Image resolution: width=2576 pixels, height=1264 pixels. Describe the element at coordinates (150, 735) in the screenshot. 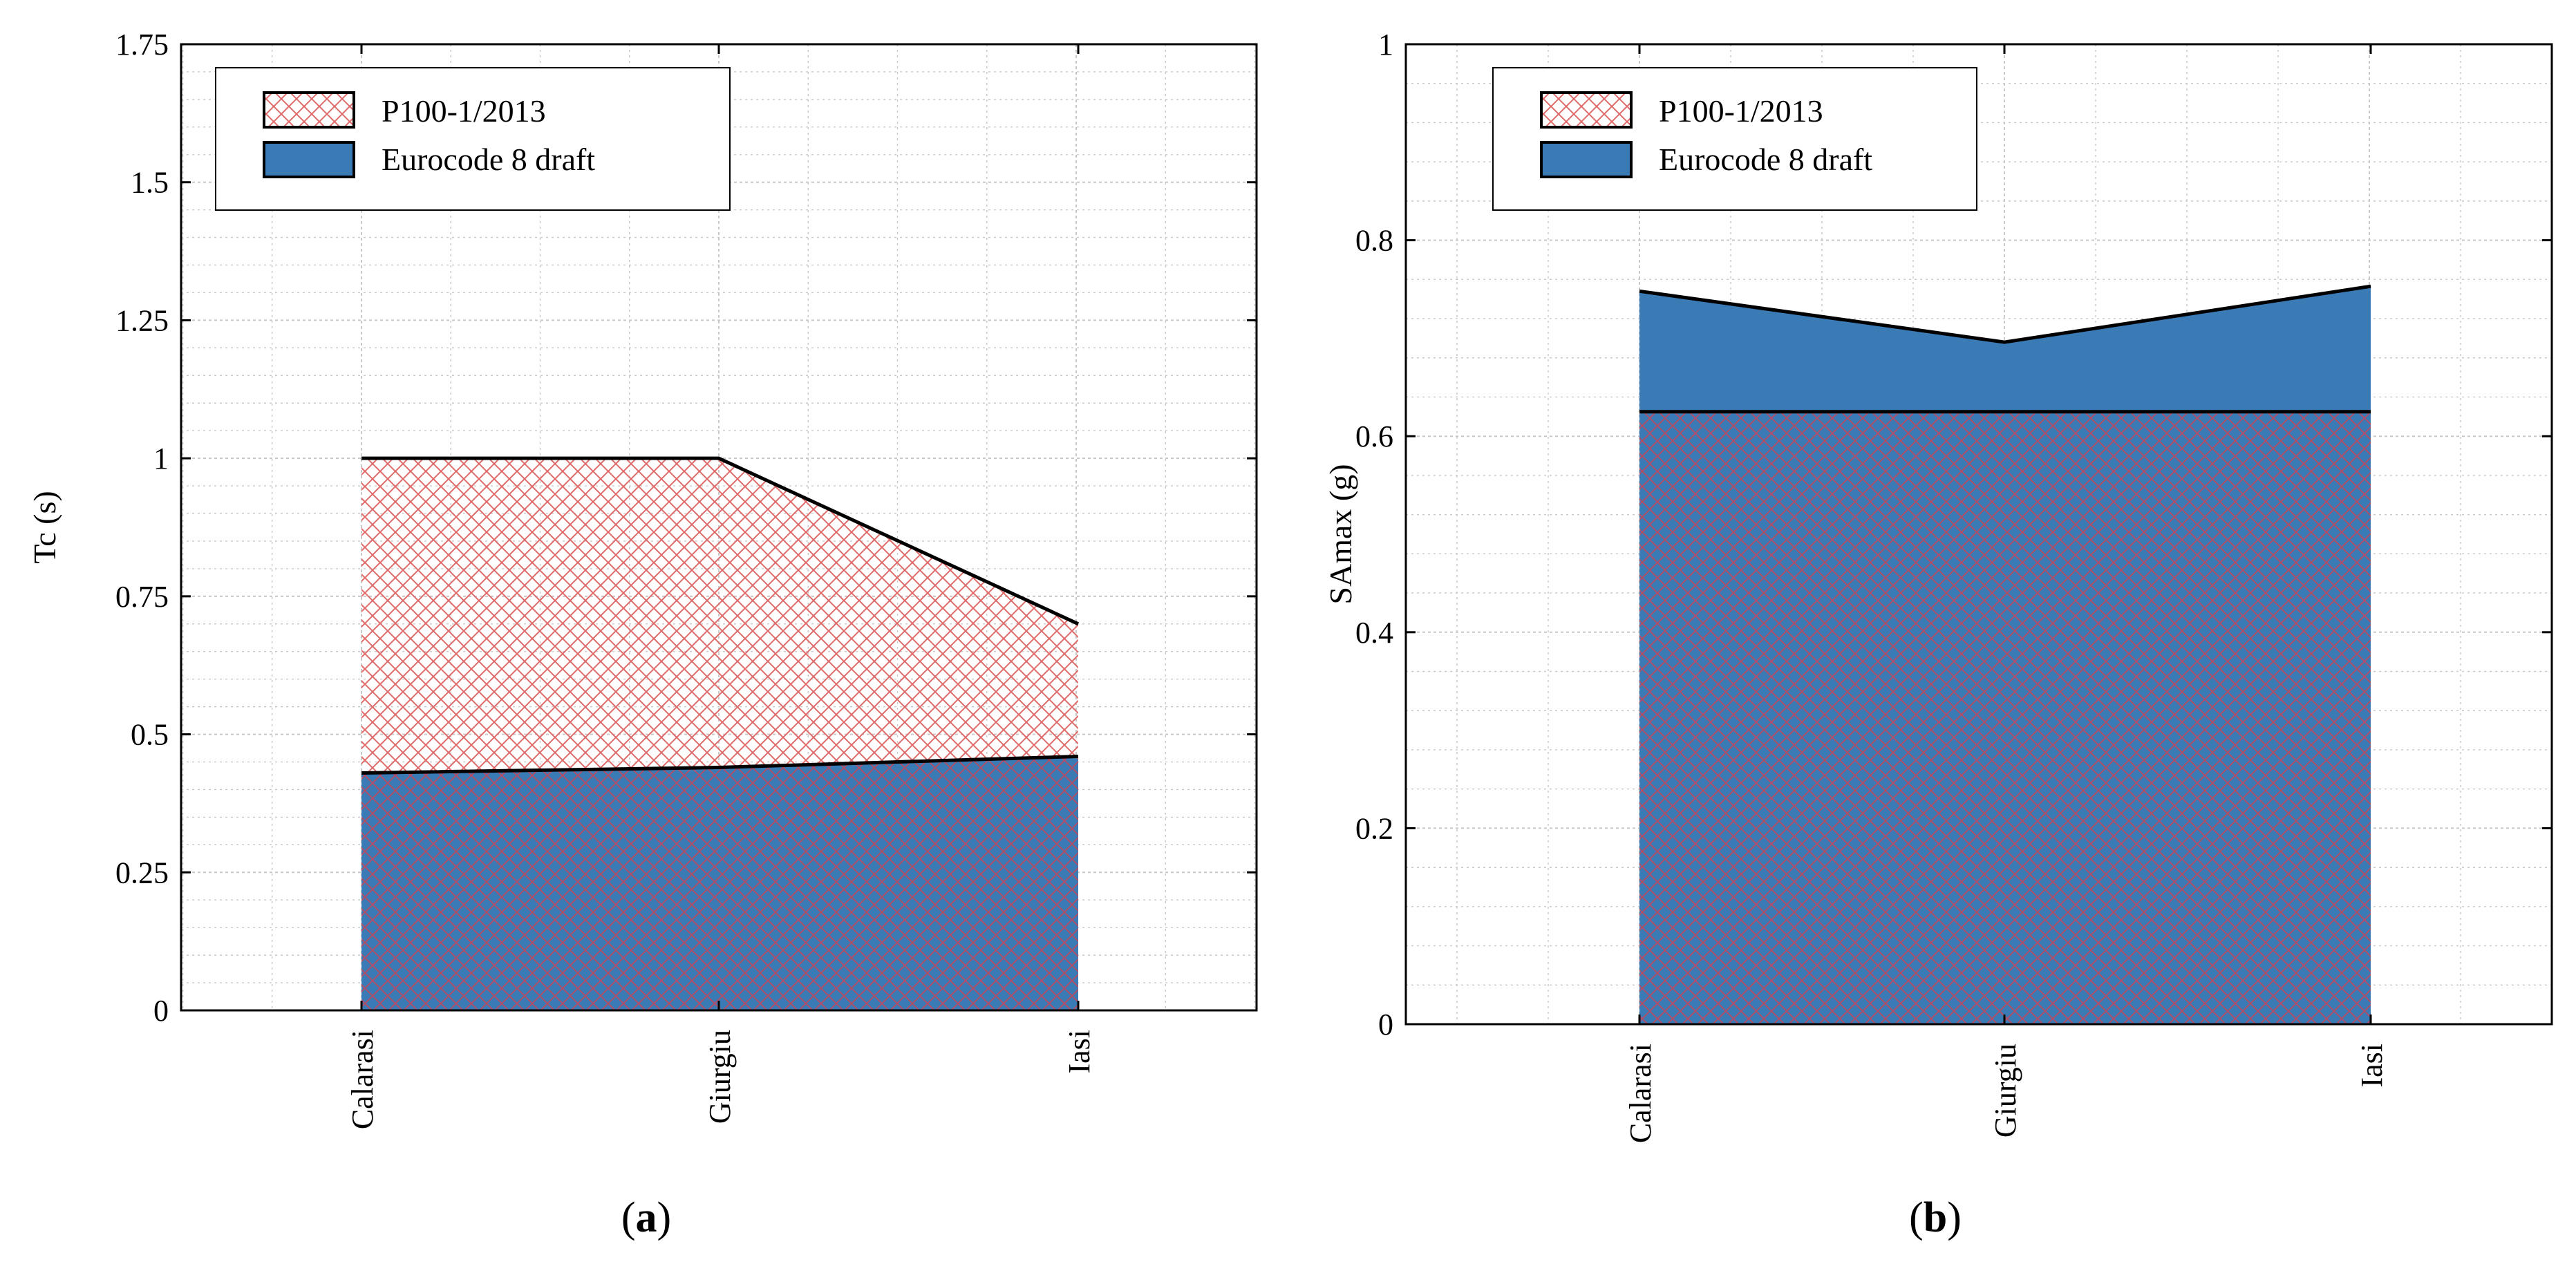

I see `y-tick-label: 0.5` at that location.